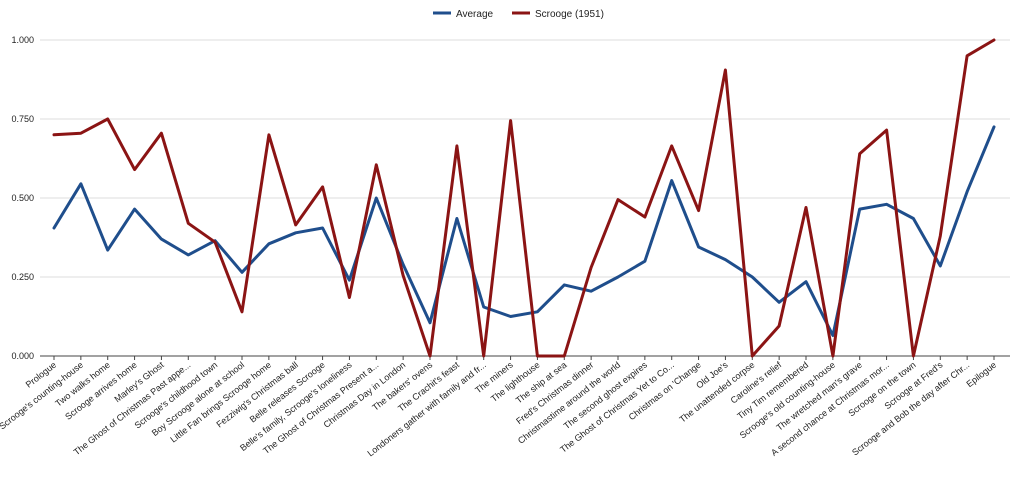 This screenshot has width=1024, height=488. Describe the element at coordinates (22, 40) in the screenshot. I see `y-tick-label: 1.000` at that location.